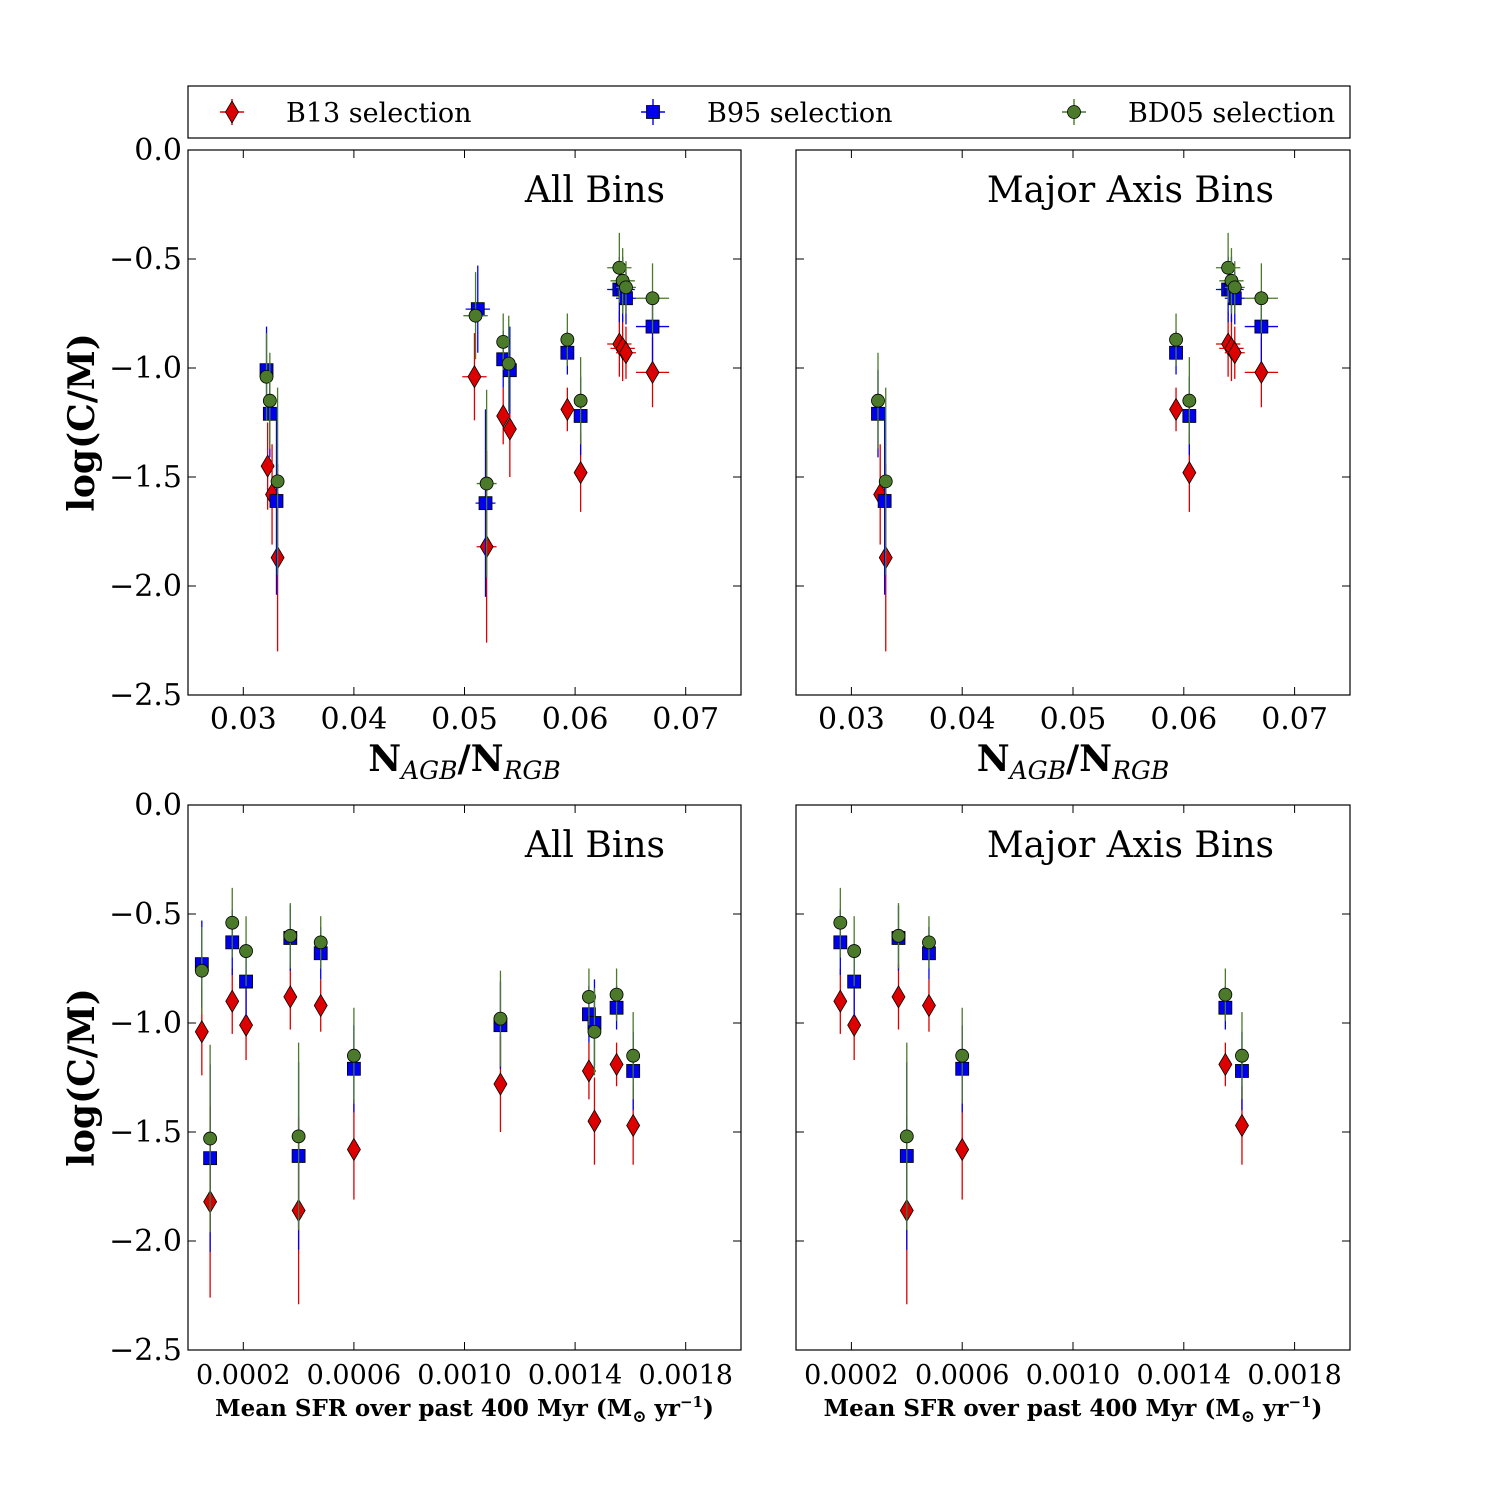 Image resolution: width=1500 pixels, height=1500 pixels. Describe the element at coordinates (232, 112) in the screenshot. I see `legend-marker-diamond` at that location.